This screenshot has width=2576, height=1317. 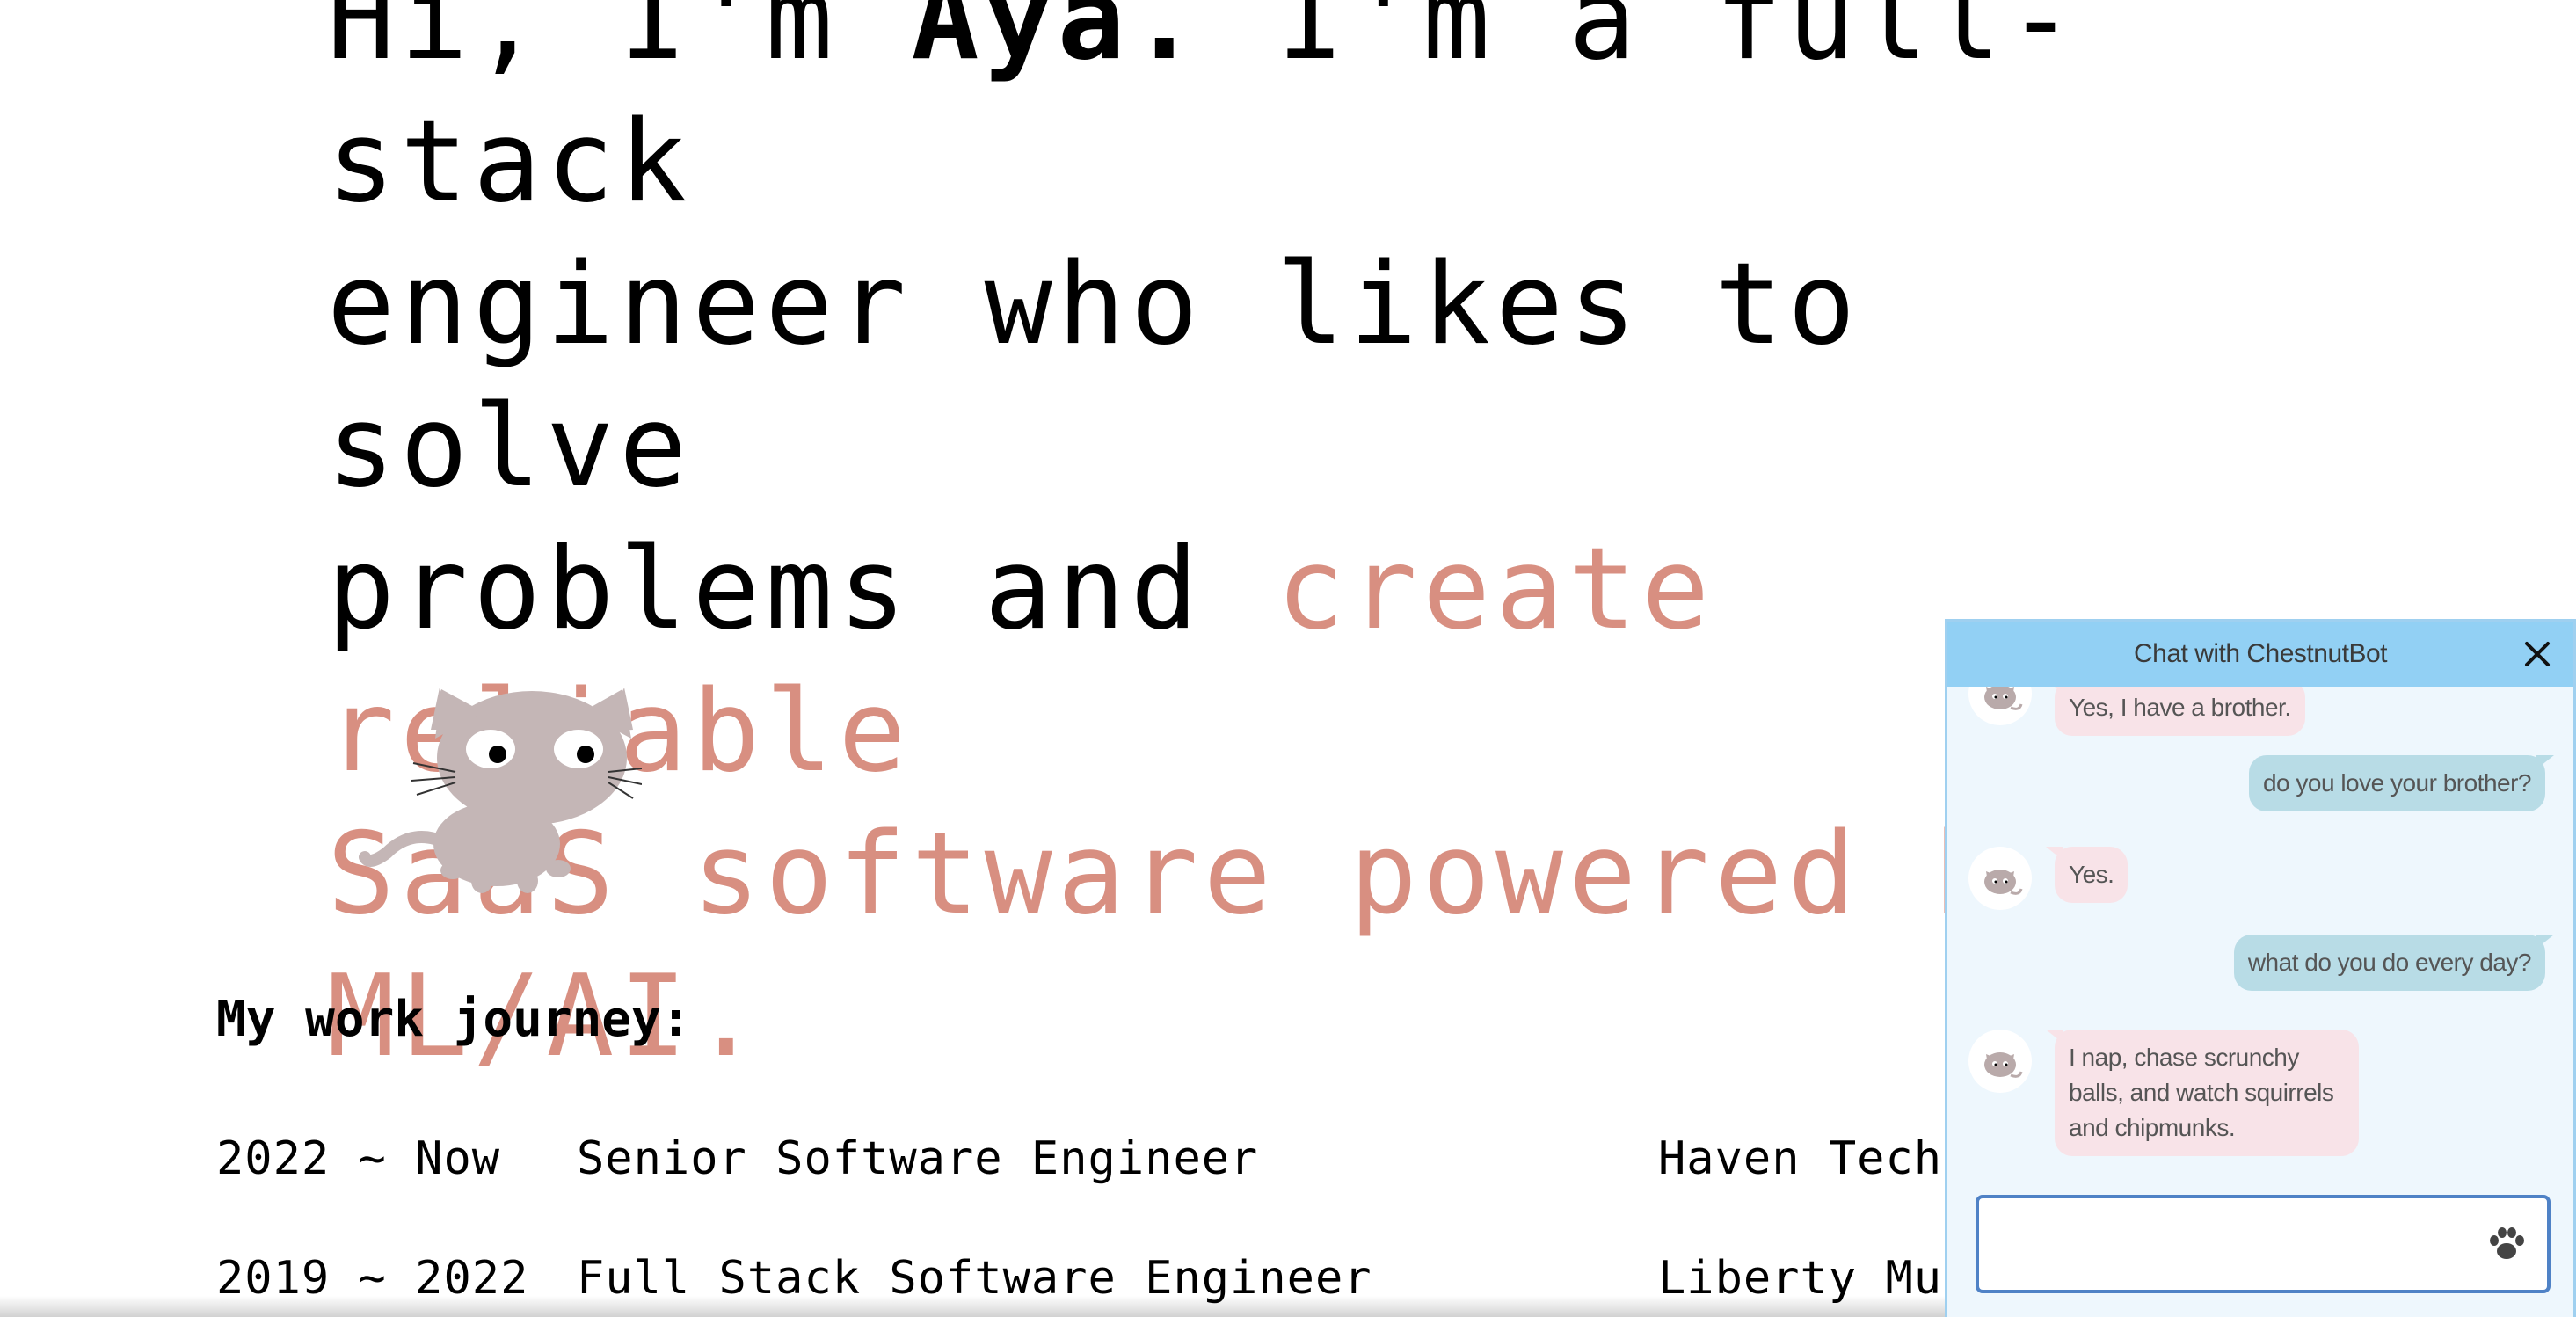 I want to click on chat-input, so click(x=2223, y=1245).